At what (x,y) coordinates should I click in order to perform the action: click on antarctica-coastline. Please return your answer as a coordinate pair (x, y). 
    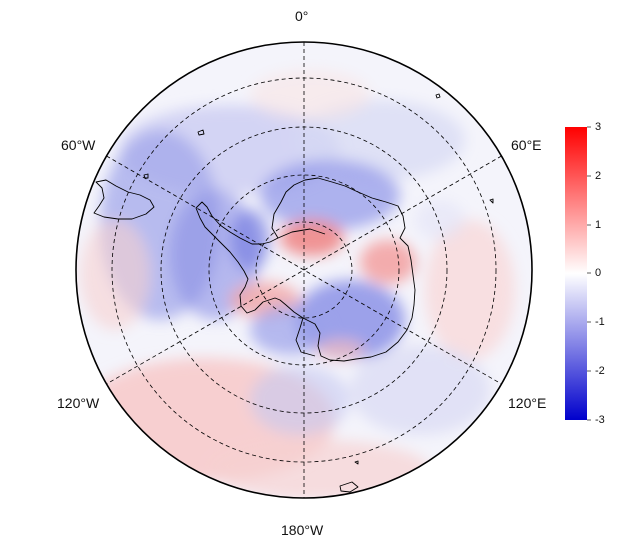
    Looking at the image, I should click on (305, 269).